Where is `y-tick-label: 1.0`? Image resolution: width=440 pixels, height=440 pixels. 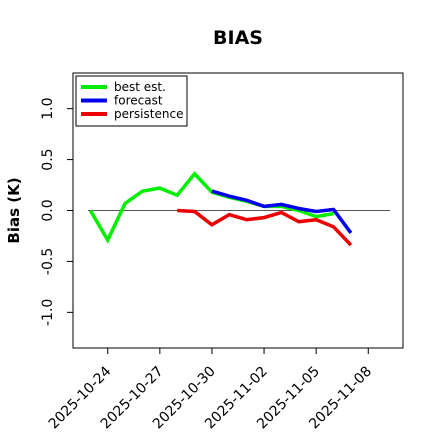
y-tick-label: 1.0 is located at coordinates (48, 109).